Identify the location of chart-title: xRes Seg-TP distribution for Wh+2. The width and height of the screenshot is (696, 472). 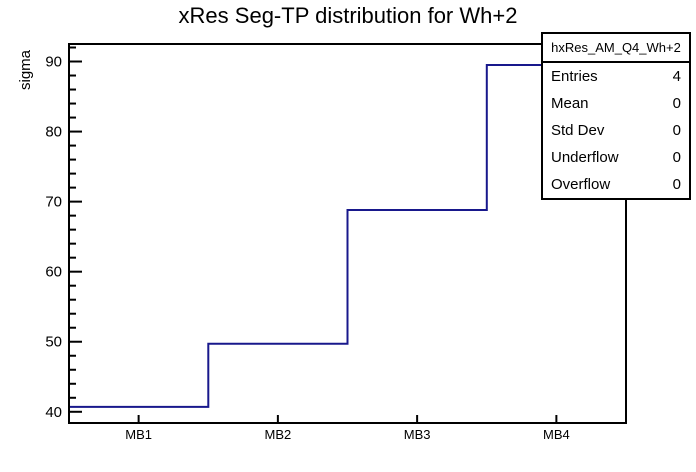
(348, 15).